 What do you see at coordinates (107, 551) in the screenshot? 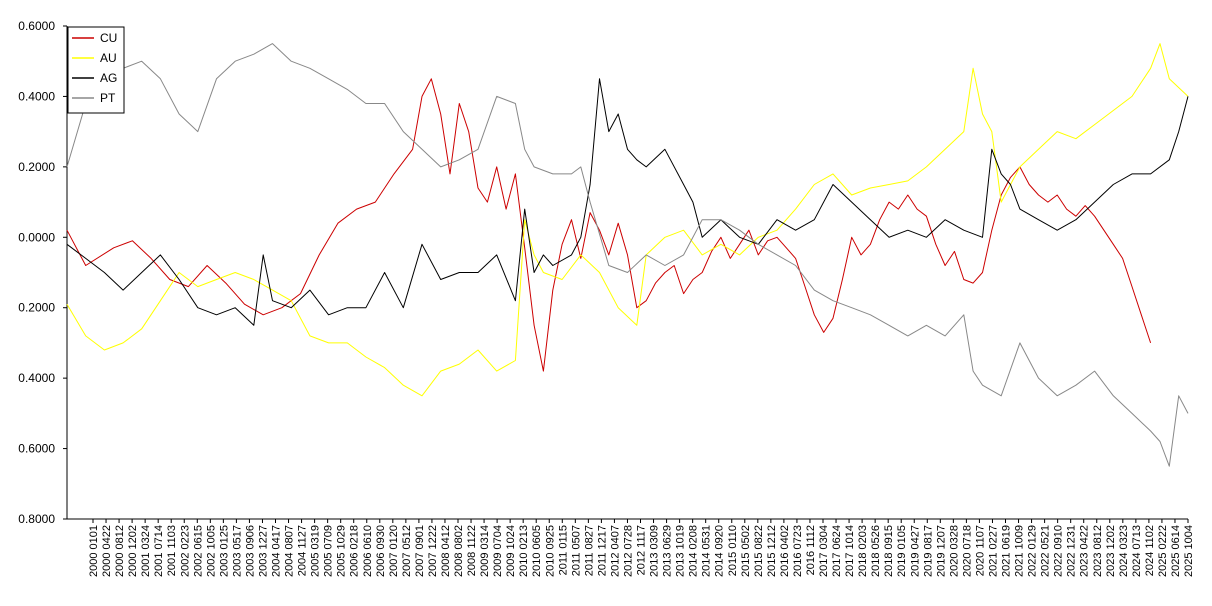
I see `x-tick-label: 2000 0422` at bounding box center [107, 551].